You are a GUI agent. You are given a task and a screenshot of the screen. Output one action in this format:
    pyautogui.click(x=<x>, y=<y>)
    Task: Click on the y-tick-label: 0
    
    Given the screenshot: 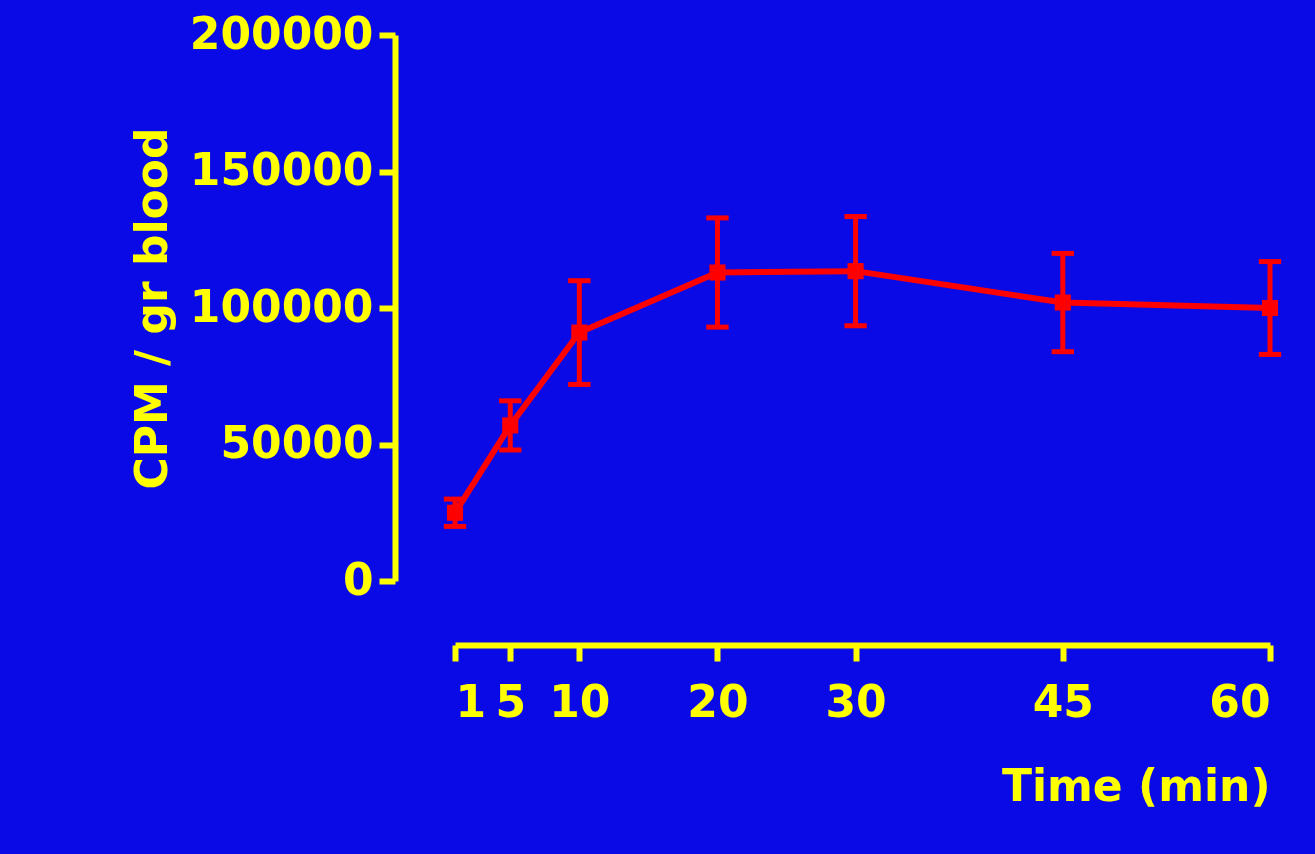 What is the action you would take?
    pyautogui.click(x=358, y=579)
    